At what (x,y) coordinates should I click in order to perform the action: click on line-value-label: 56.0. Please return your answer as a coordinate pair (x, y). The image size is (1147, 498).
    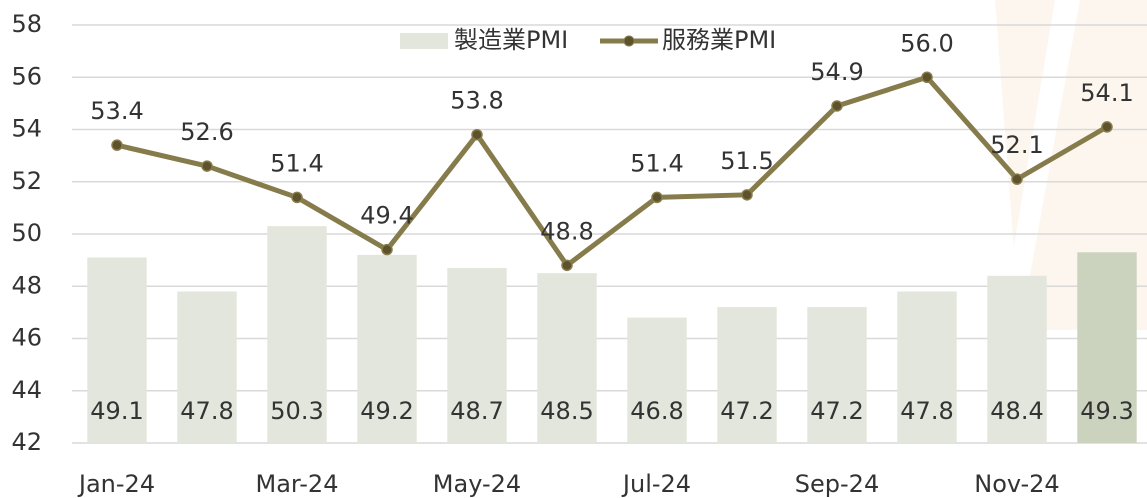
    Looking at the image, I should click on (926, 43).